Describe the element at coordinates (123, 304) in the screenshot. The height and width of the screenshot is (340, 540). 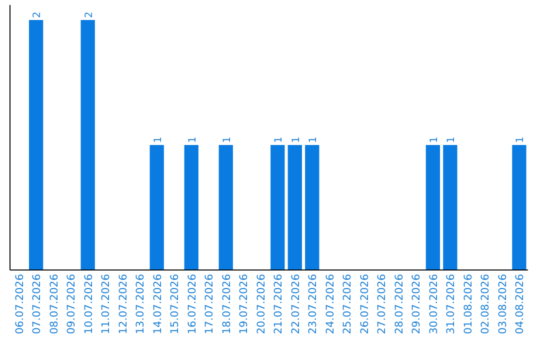
I see `x-tick-label: 12.07.2026` at that location.